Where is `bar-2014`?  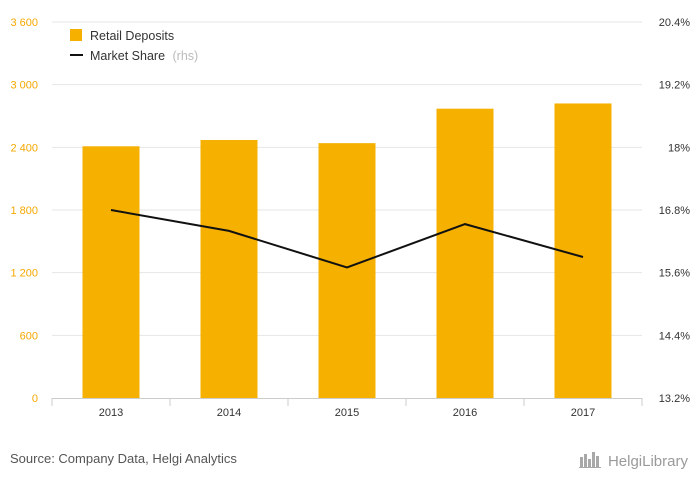 bar-2014 is located at coordinates (229, 269).